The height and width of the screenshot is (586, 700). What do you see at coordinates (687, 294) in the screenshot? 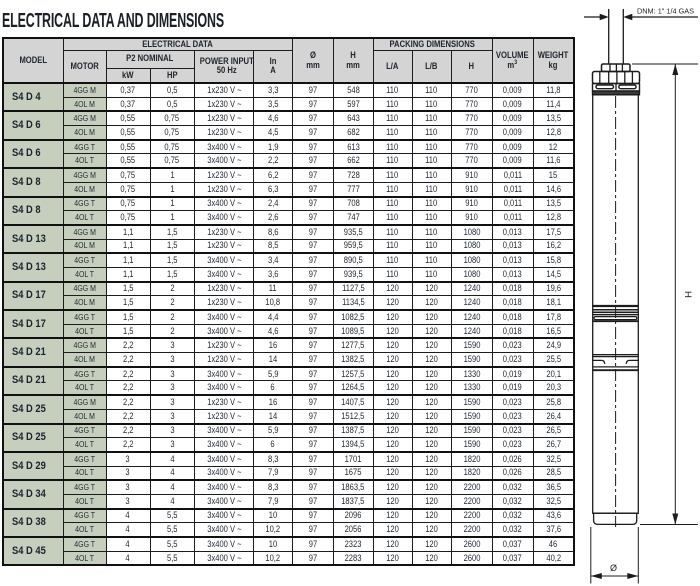
I see `svg-text: H` at bounding box center [687, 294].